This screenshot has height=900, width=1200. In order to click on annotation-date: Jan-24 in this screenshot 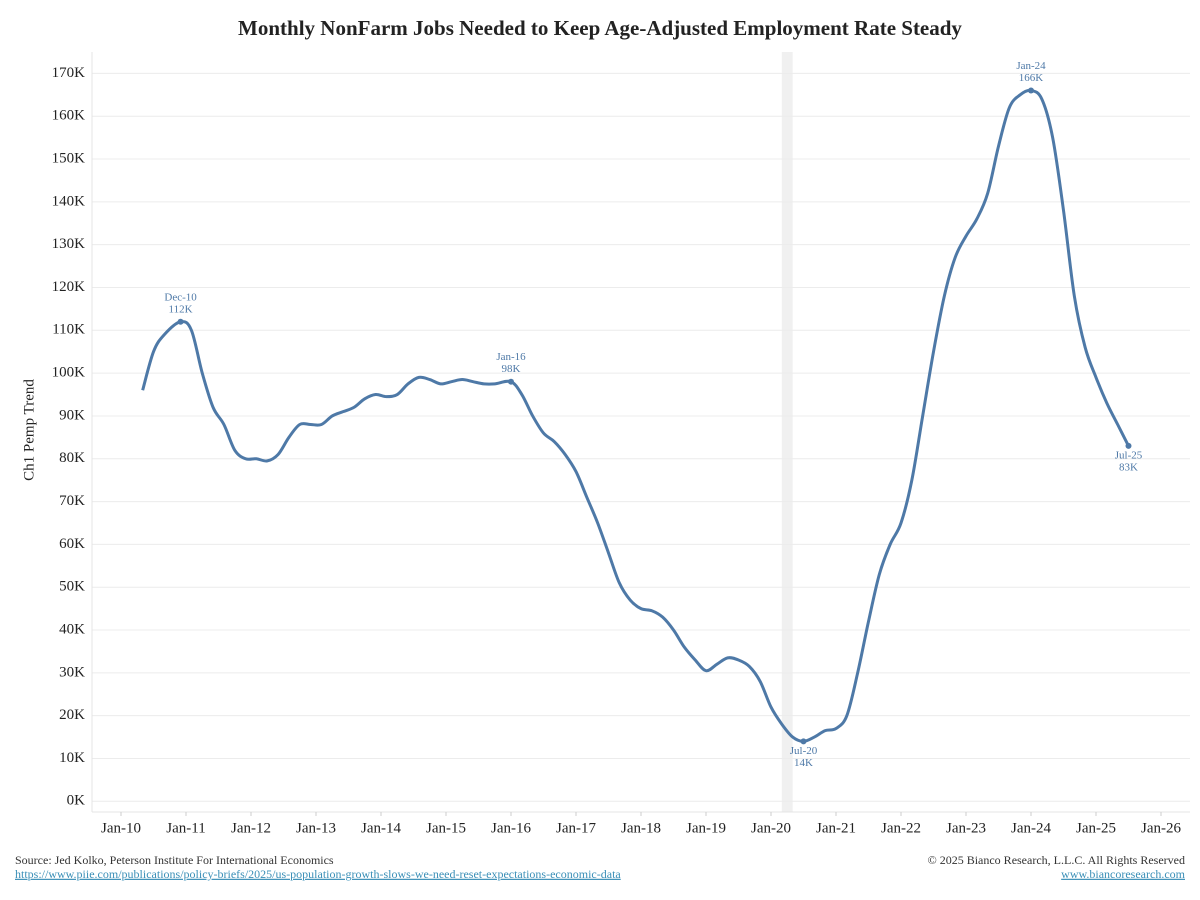, I will do `click(1031, 66)`.